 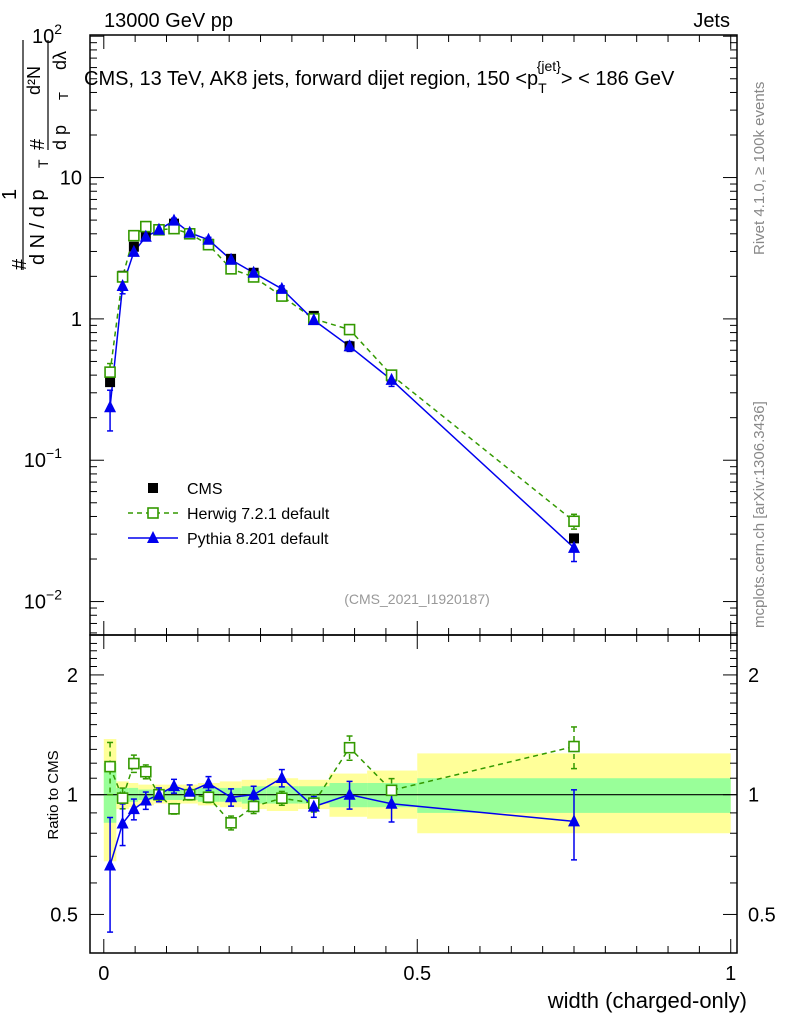 I want to click on ratio-y-tick-label-right: 1, so click(x=753, y=796).